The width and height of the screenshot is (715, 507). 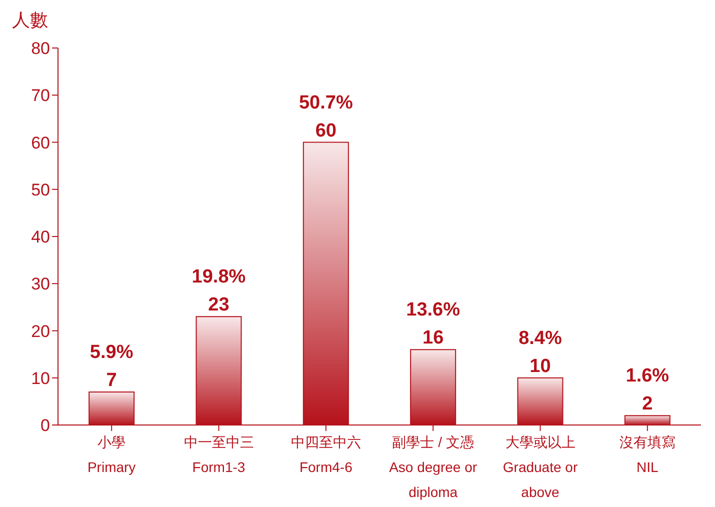 I want to click on data-label: 7, so click(x=111, y=381).